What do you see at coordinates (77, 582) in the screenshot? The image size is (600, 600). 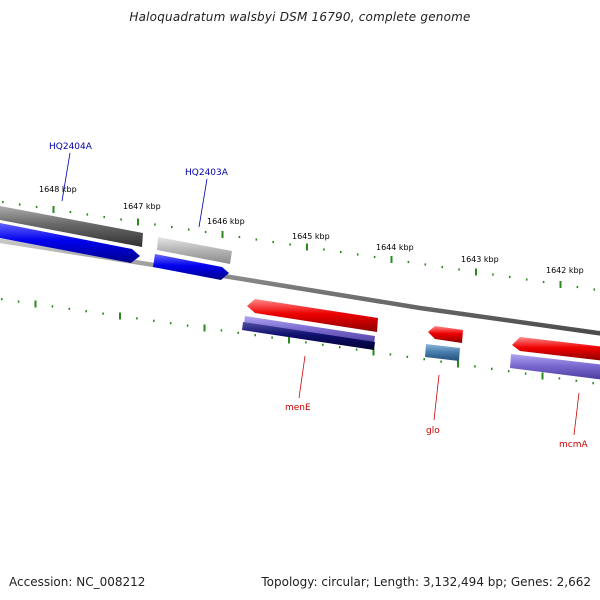 I see `accession-footer: Accession: NC_008212` at bounding box center [77, 582].